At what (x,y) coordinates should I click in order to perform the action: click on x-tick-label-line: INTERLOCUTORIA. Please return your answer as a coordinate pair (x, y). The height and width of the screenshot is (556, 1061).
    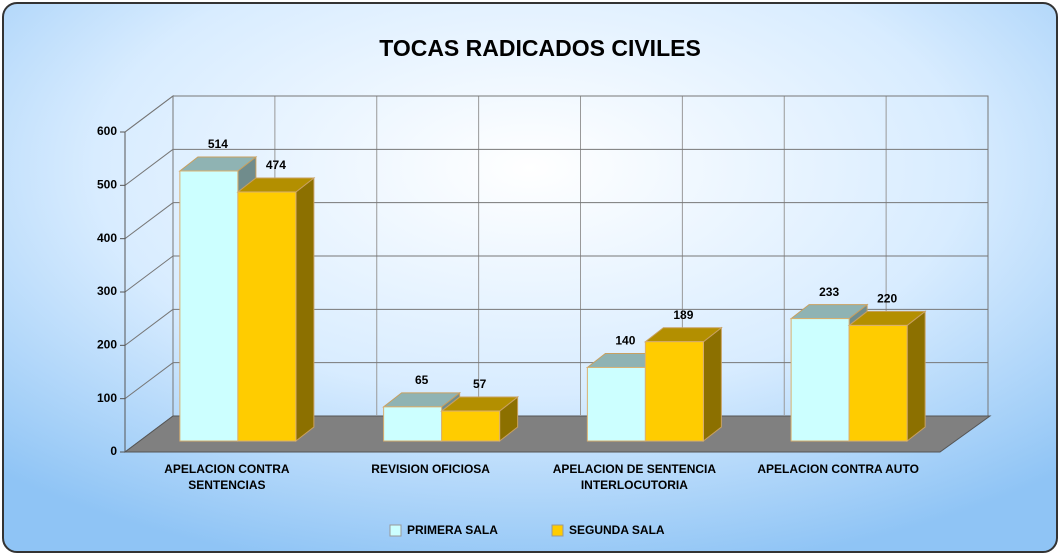
    Looking at the image, I should click on (634, 485).